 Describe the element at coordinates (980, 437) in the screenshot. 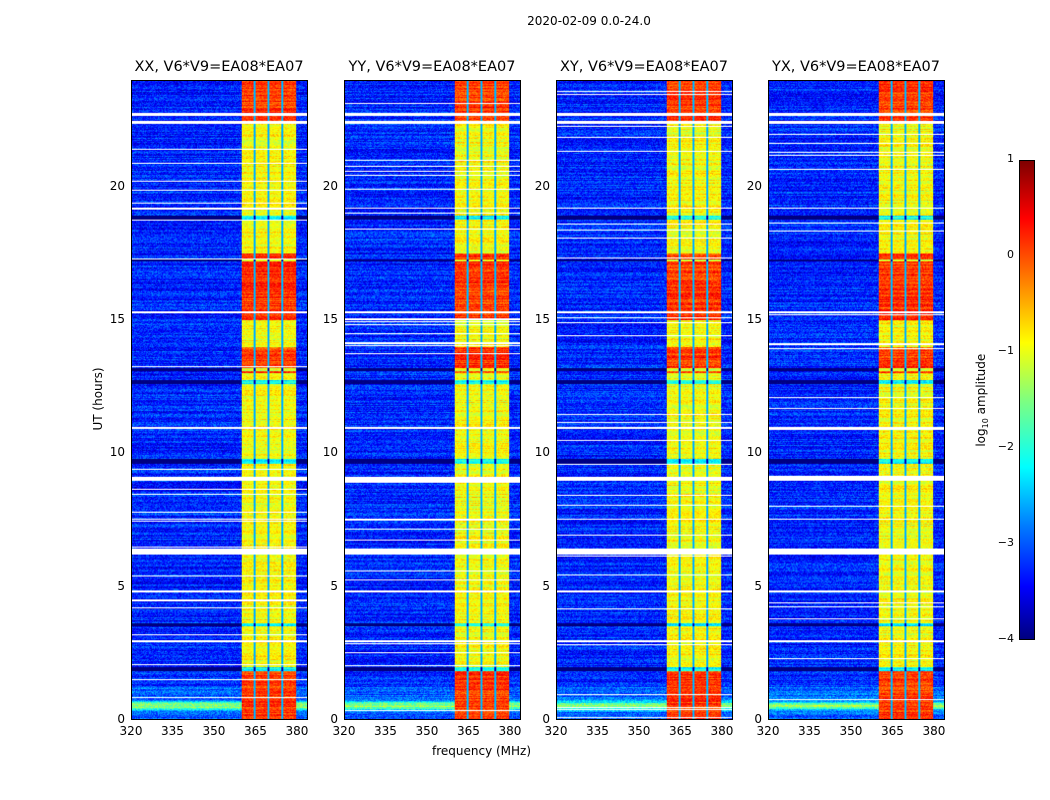

I see `colorbar-label-log: log` at that location.